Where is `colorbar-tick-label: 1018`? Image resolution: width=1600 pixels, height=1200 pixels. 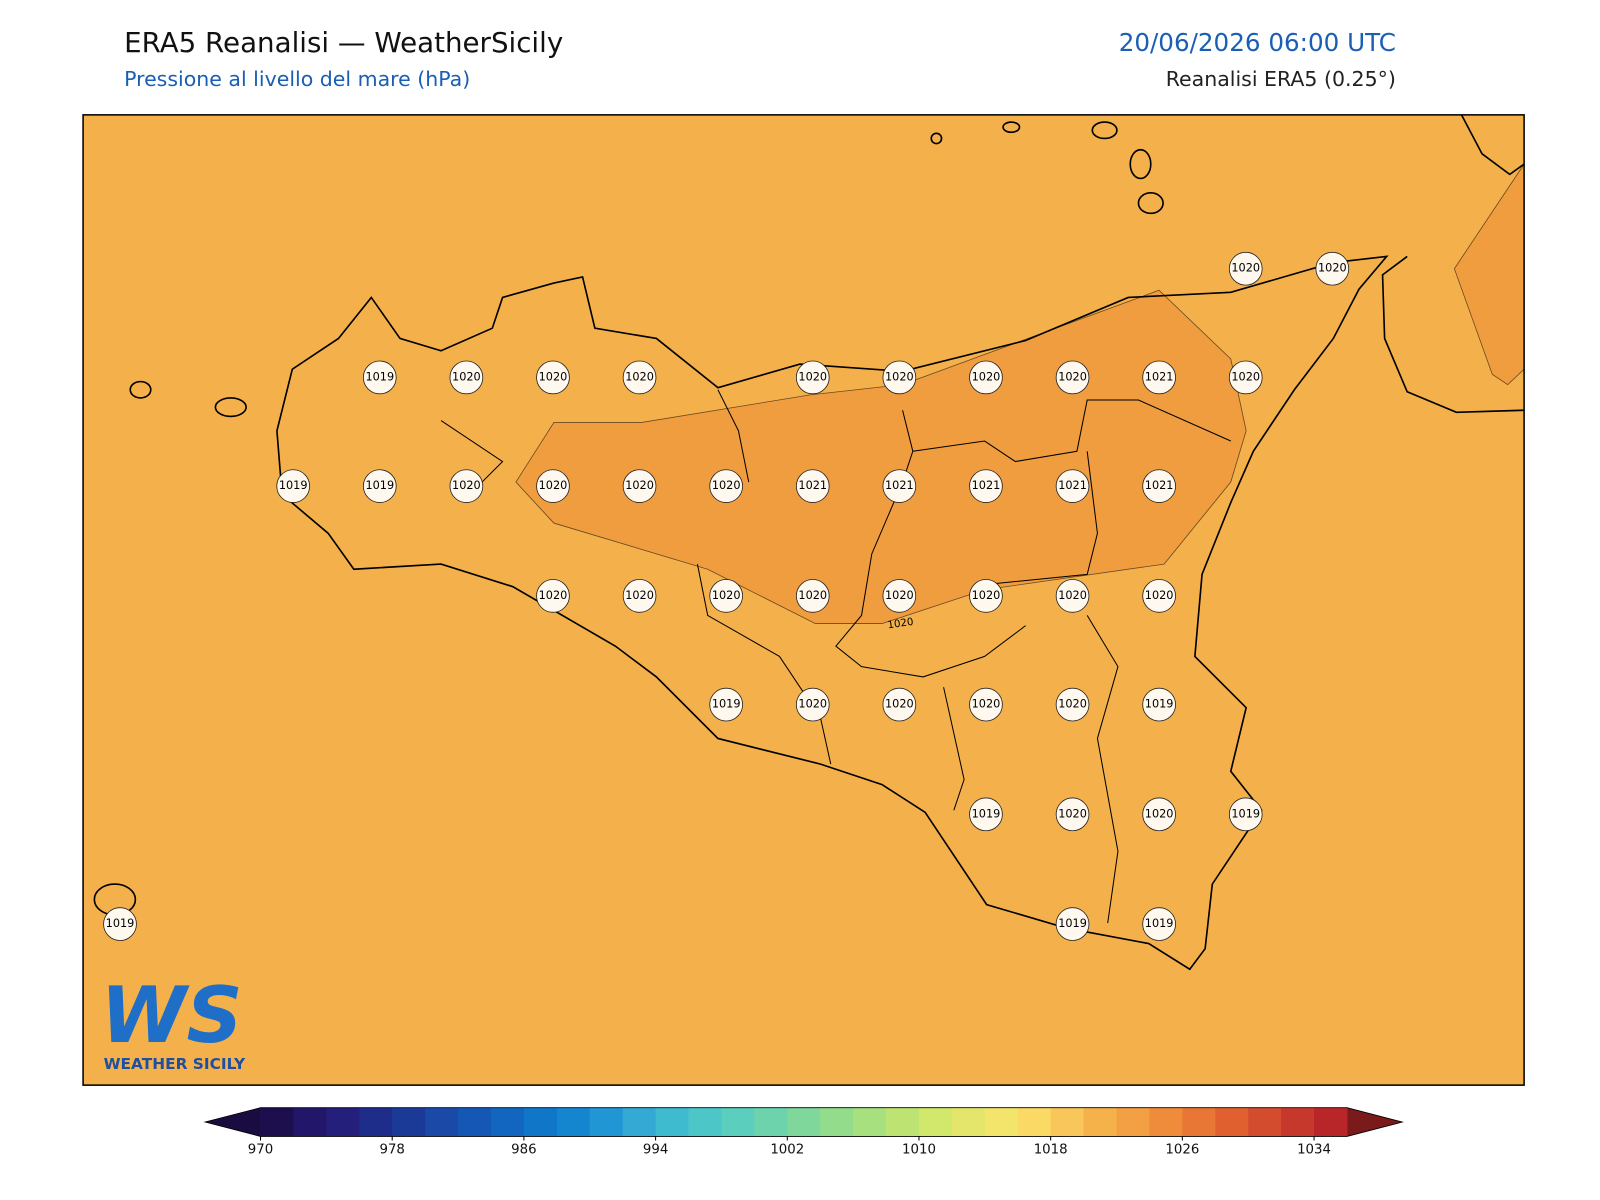 colorbar-tick-label: 1018 is located at coordinates (1051, 1150).